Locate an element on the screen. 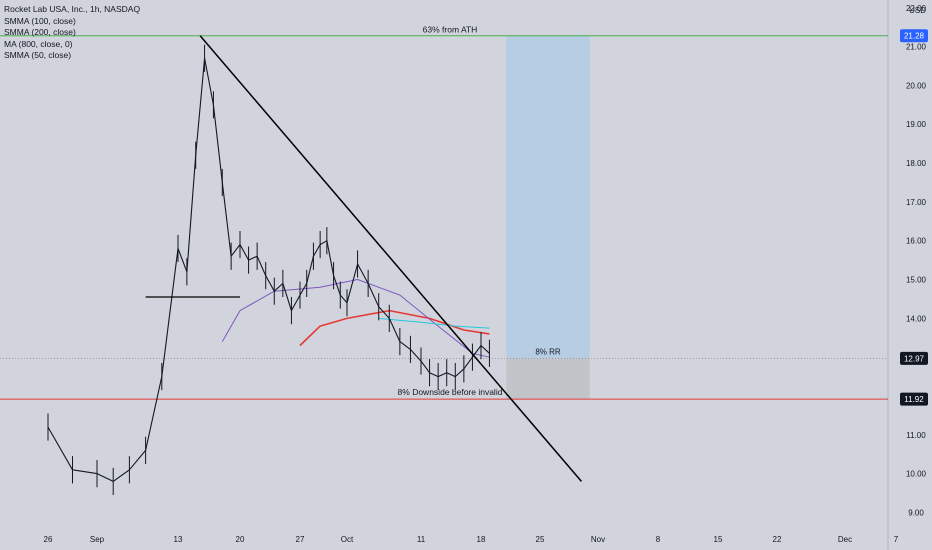 Image resolution: width=932 pixels, height=550 pixels. x-tick-4: 27 is located at coordinates (300, 539).